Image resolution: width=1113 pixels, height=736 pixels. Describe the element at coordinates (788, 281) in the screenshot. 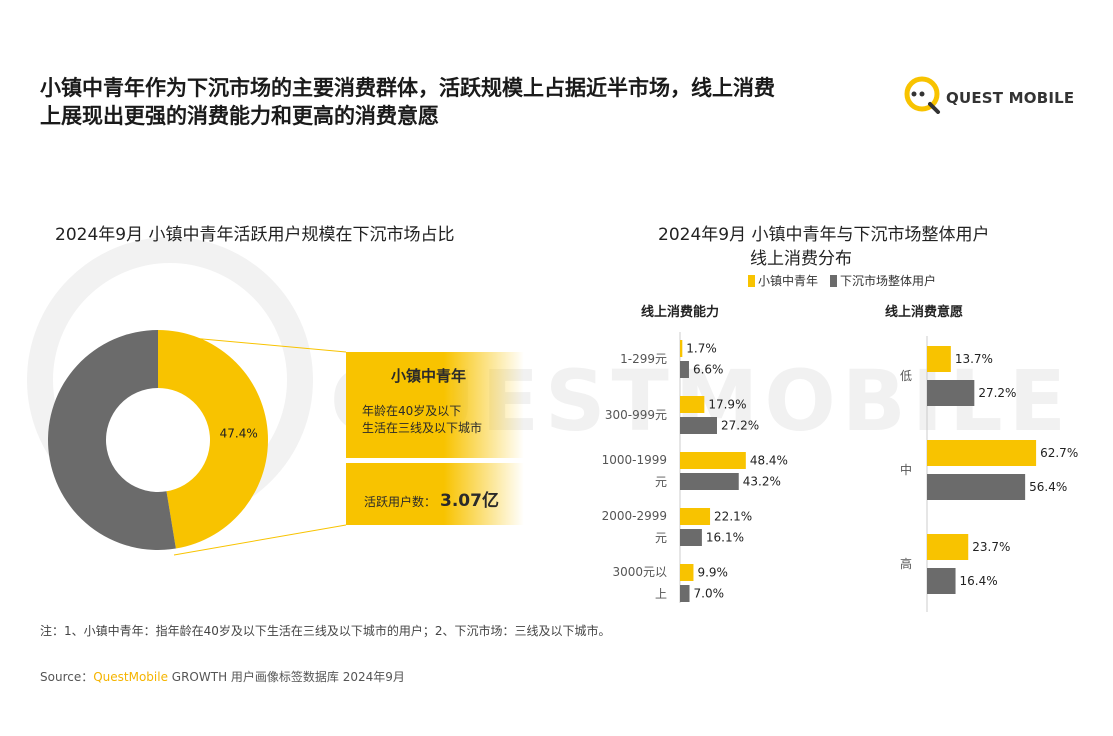

I see `legend-label-youth: 小镇中青年` at that location.